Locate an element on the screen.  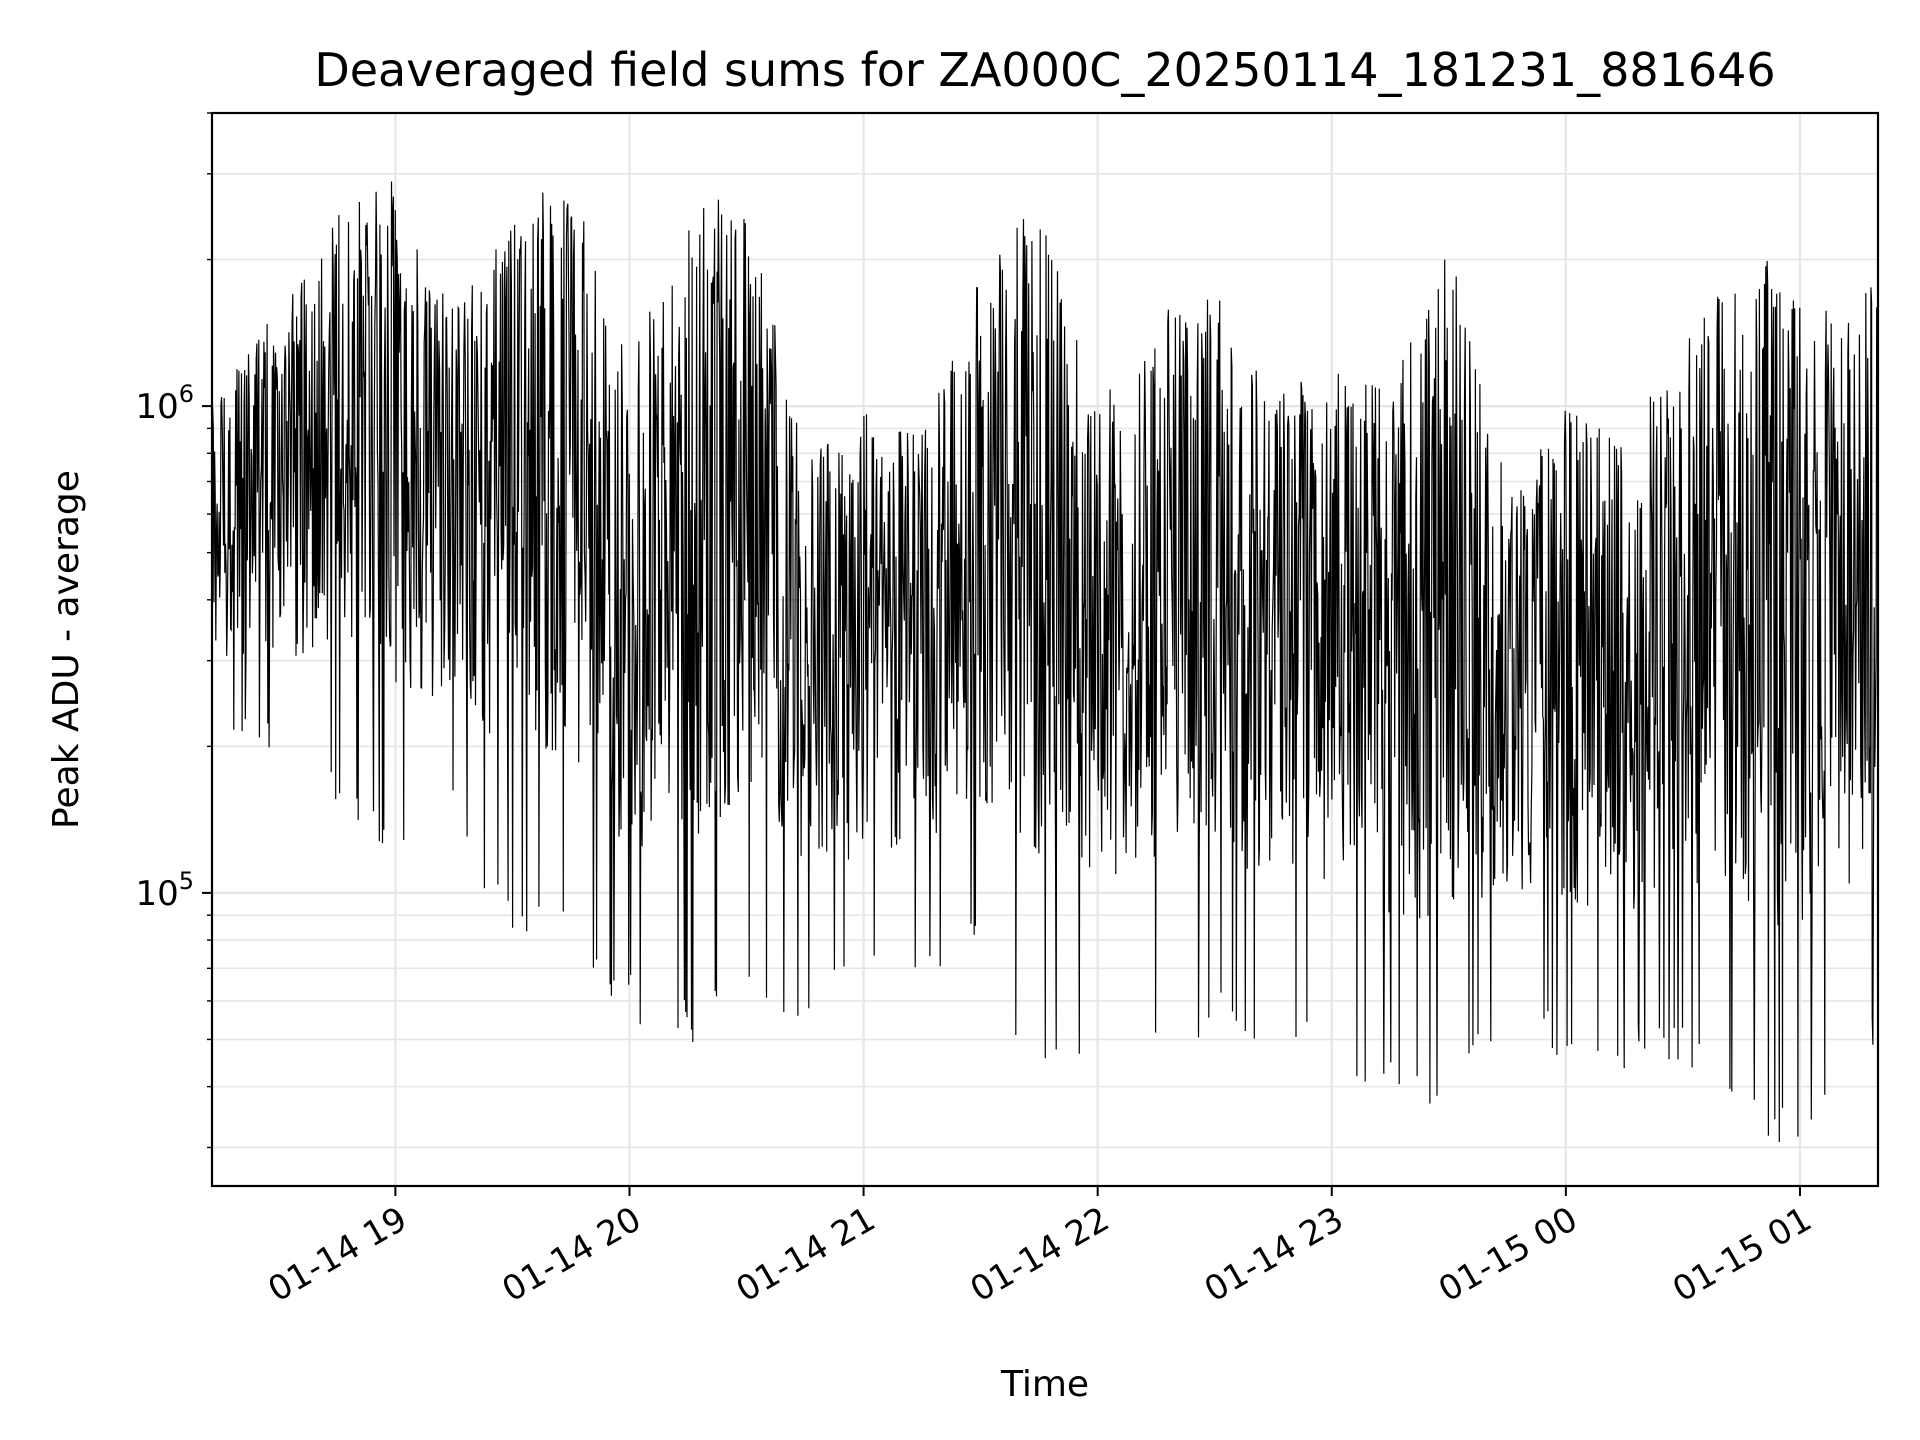
y-tick-exponent: 5 is located at coordinates (186, 881).